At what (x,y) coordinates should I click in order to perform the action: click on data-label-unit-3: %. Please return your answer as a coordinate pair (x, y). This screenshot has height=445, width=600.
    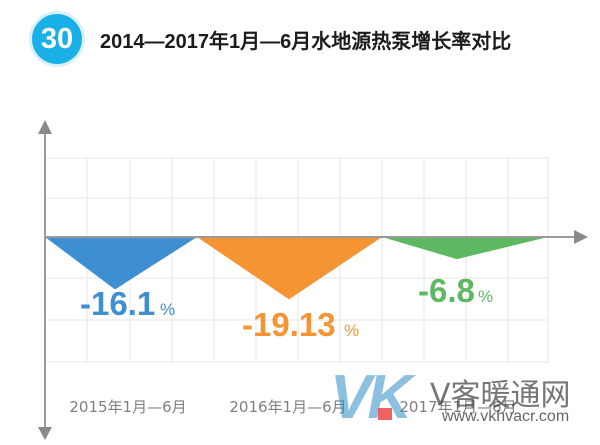
    Looking at the image, I should click on (485, 296).